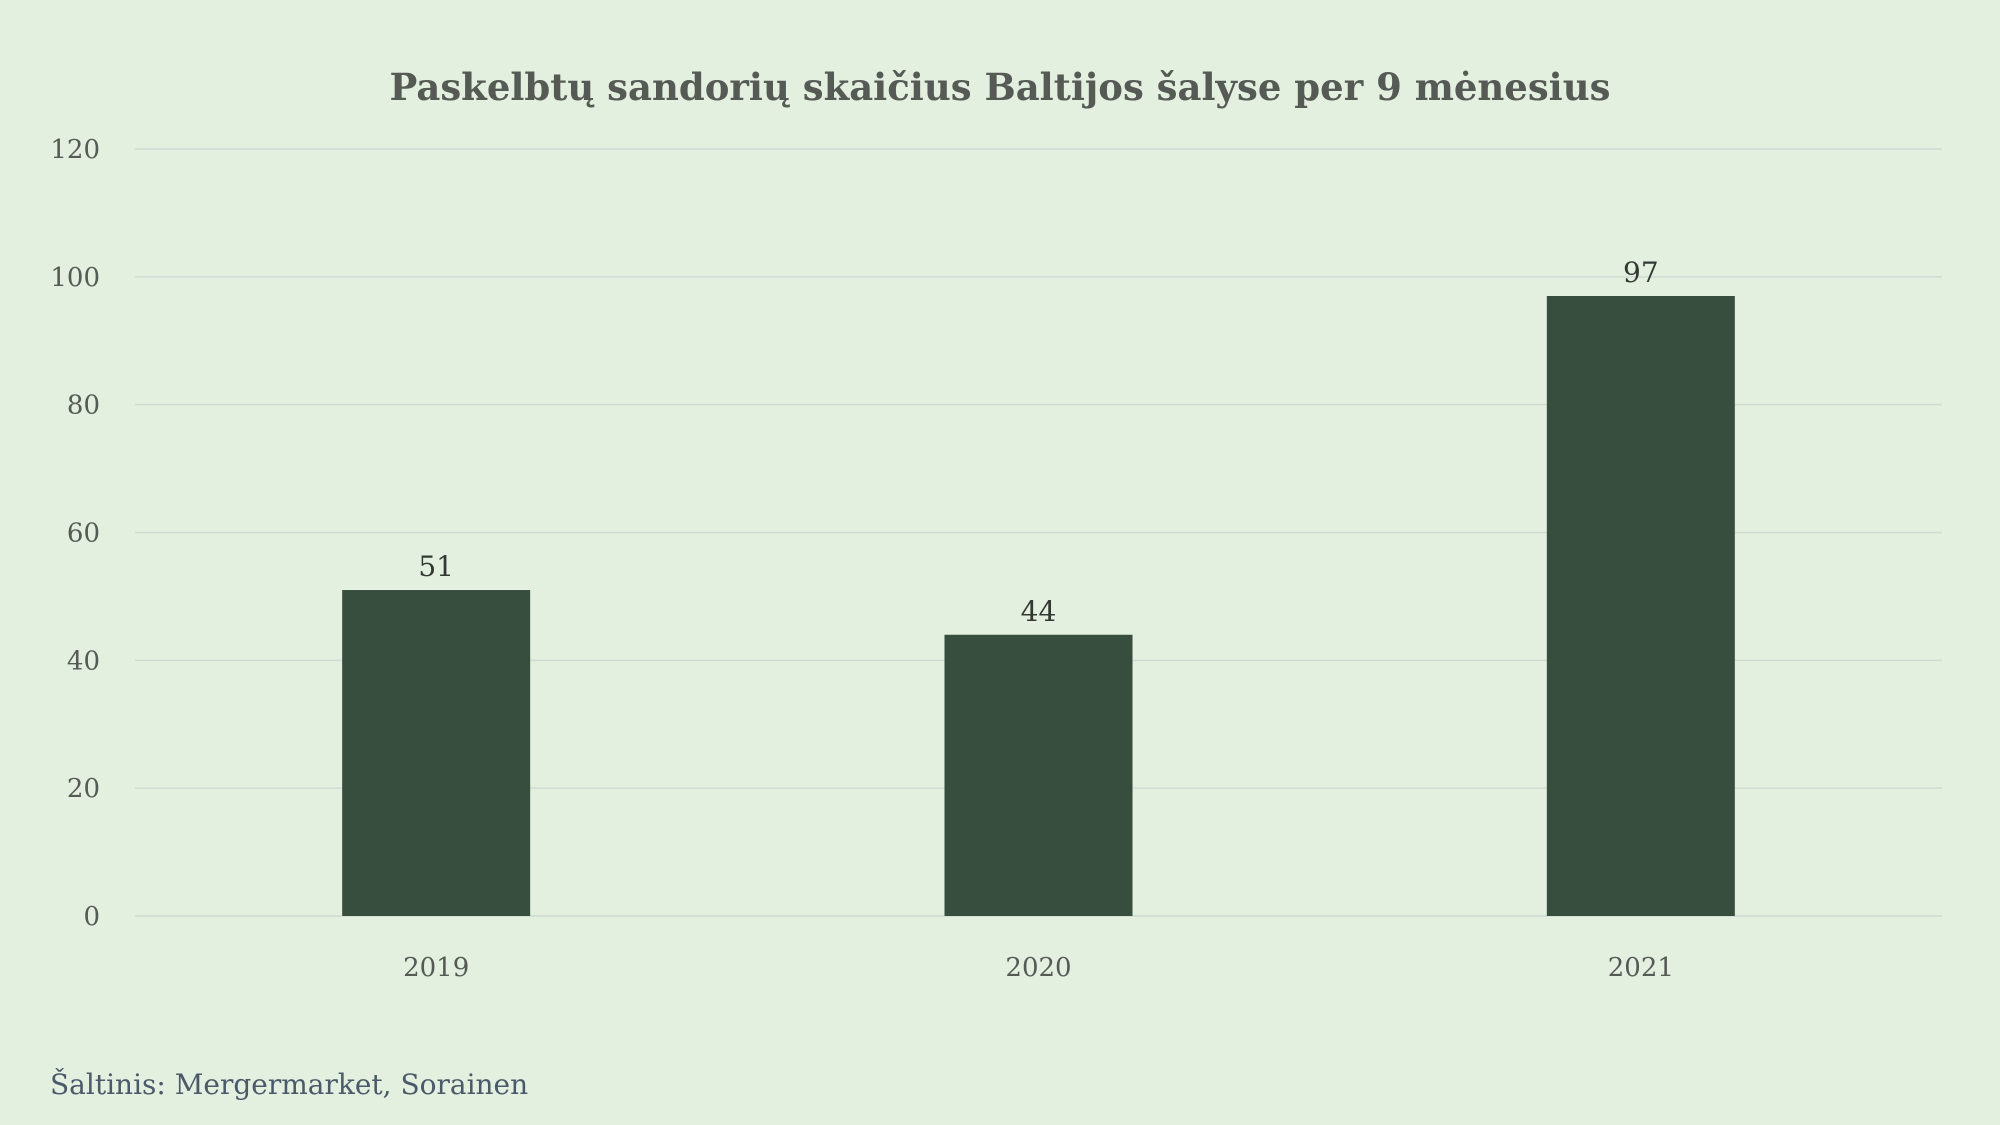 The height and width of the screenshot is (1125, 2000). Describe the element at coordinates (1038, 775) in the screenshot. I see `bar-2020` at that location.